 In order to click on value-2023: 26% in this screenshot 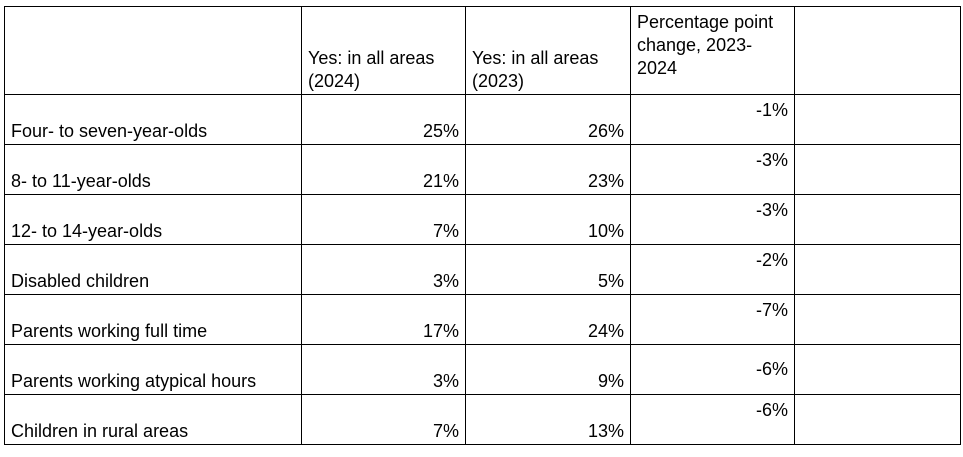, I will do `click(548, 119)`.